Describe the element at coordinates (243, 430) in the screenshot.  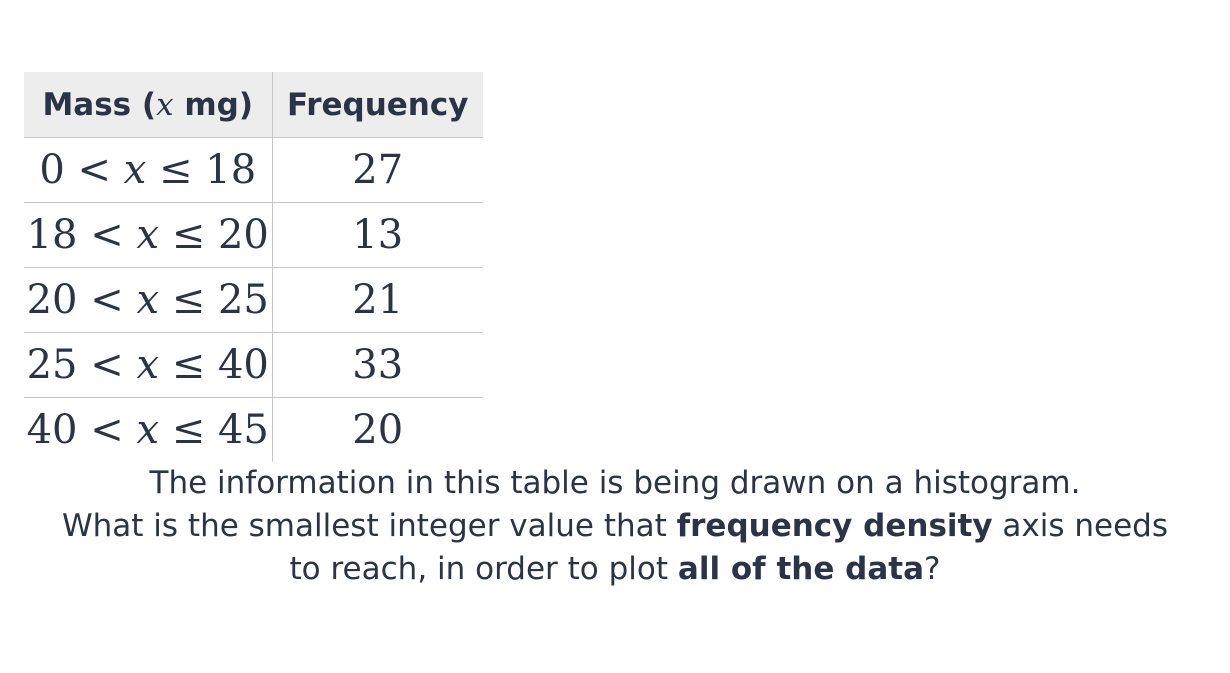
I see `interval-upper-bound: 45` at that location.